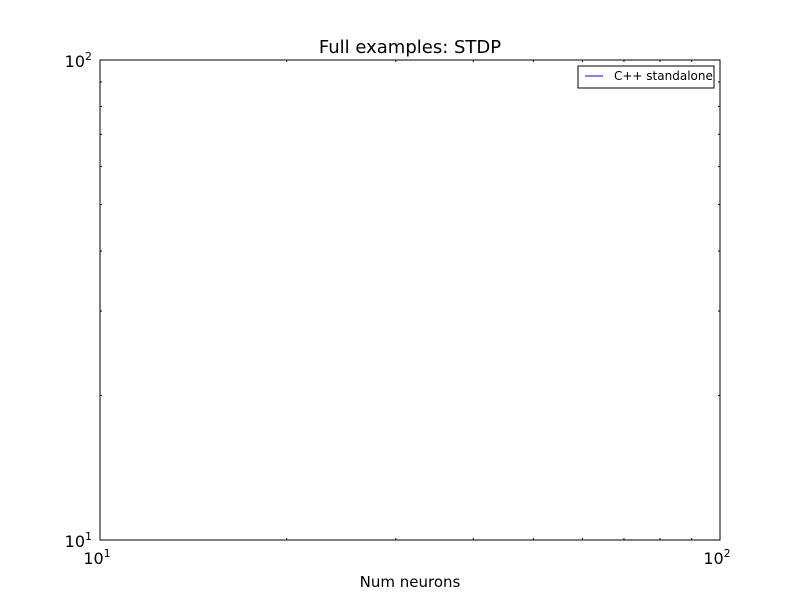 This screenshot has height=600, width=800. I want to click on legend-label-cpp-standalone: C++ standalone, so click(663, 76).